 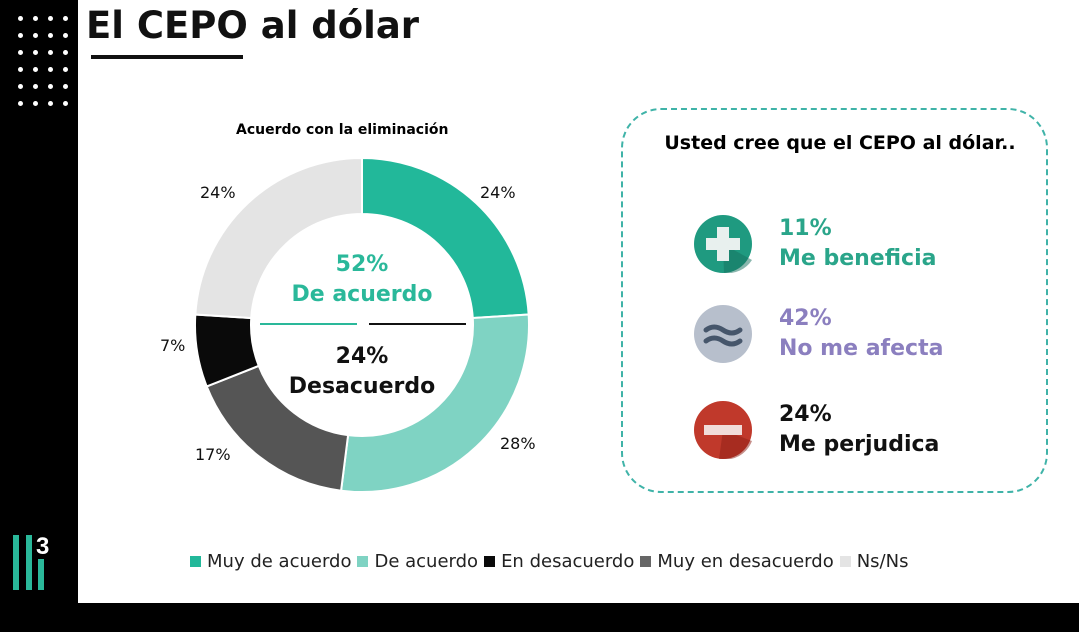 I want to click on center-disagree: 24% Desacuerdo, so click(x=362, y=372).